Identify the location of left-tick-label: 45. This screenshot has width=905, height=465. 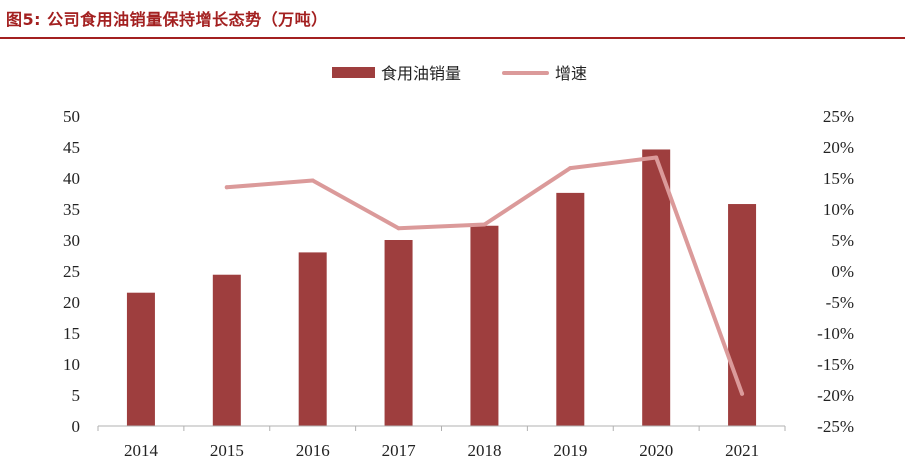
(71, 147).